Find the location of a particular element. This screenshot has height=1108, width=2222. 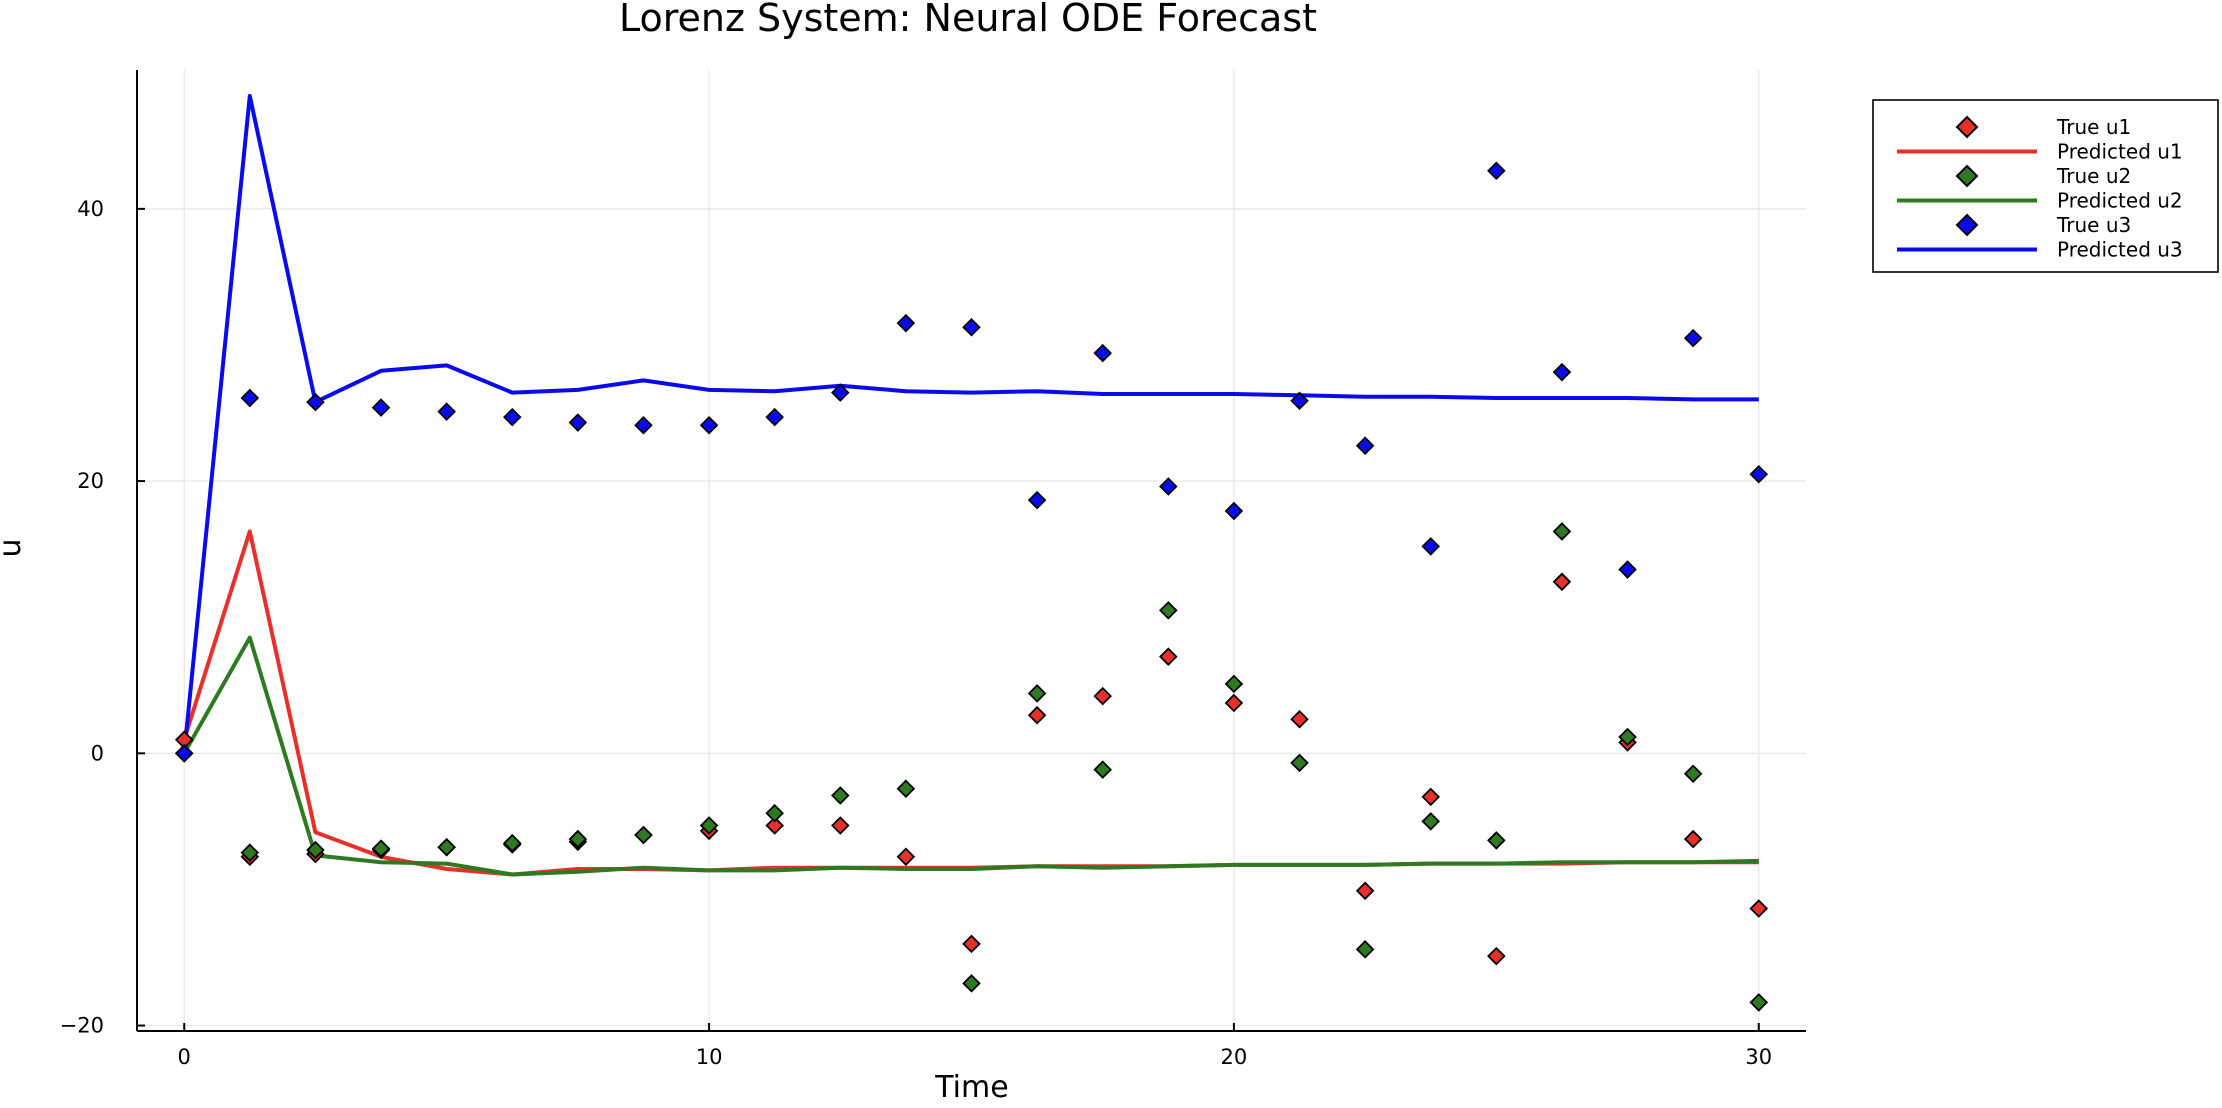

legend-predicted-u2-label: Predicted u2 is located at coordinates (2120, 201).